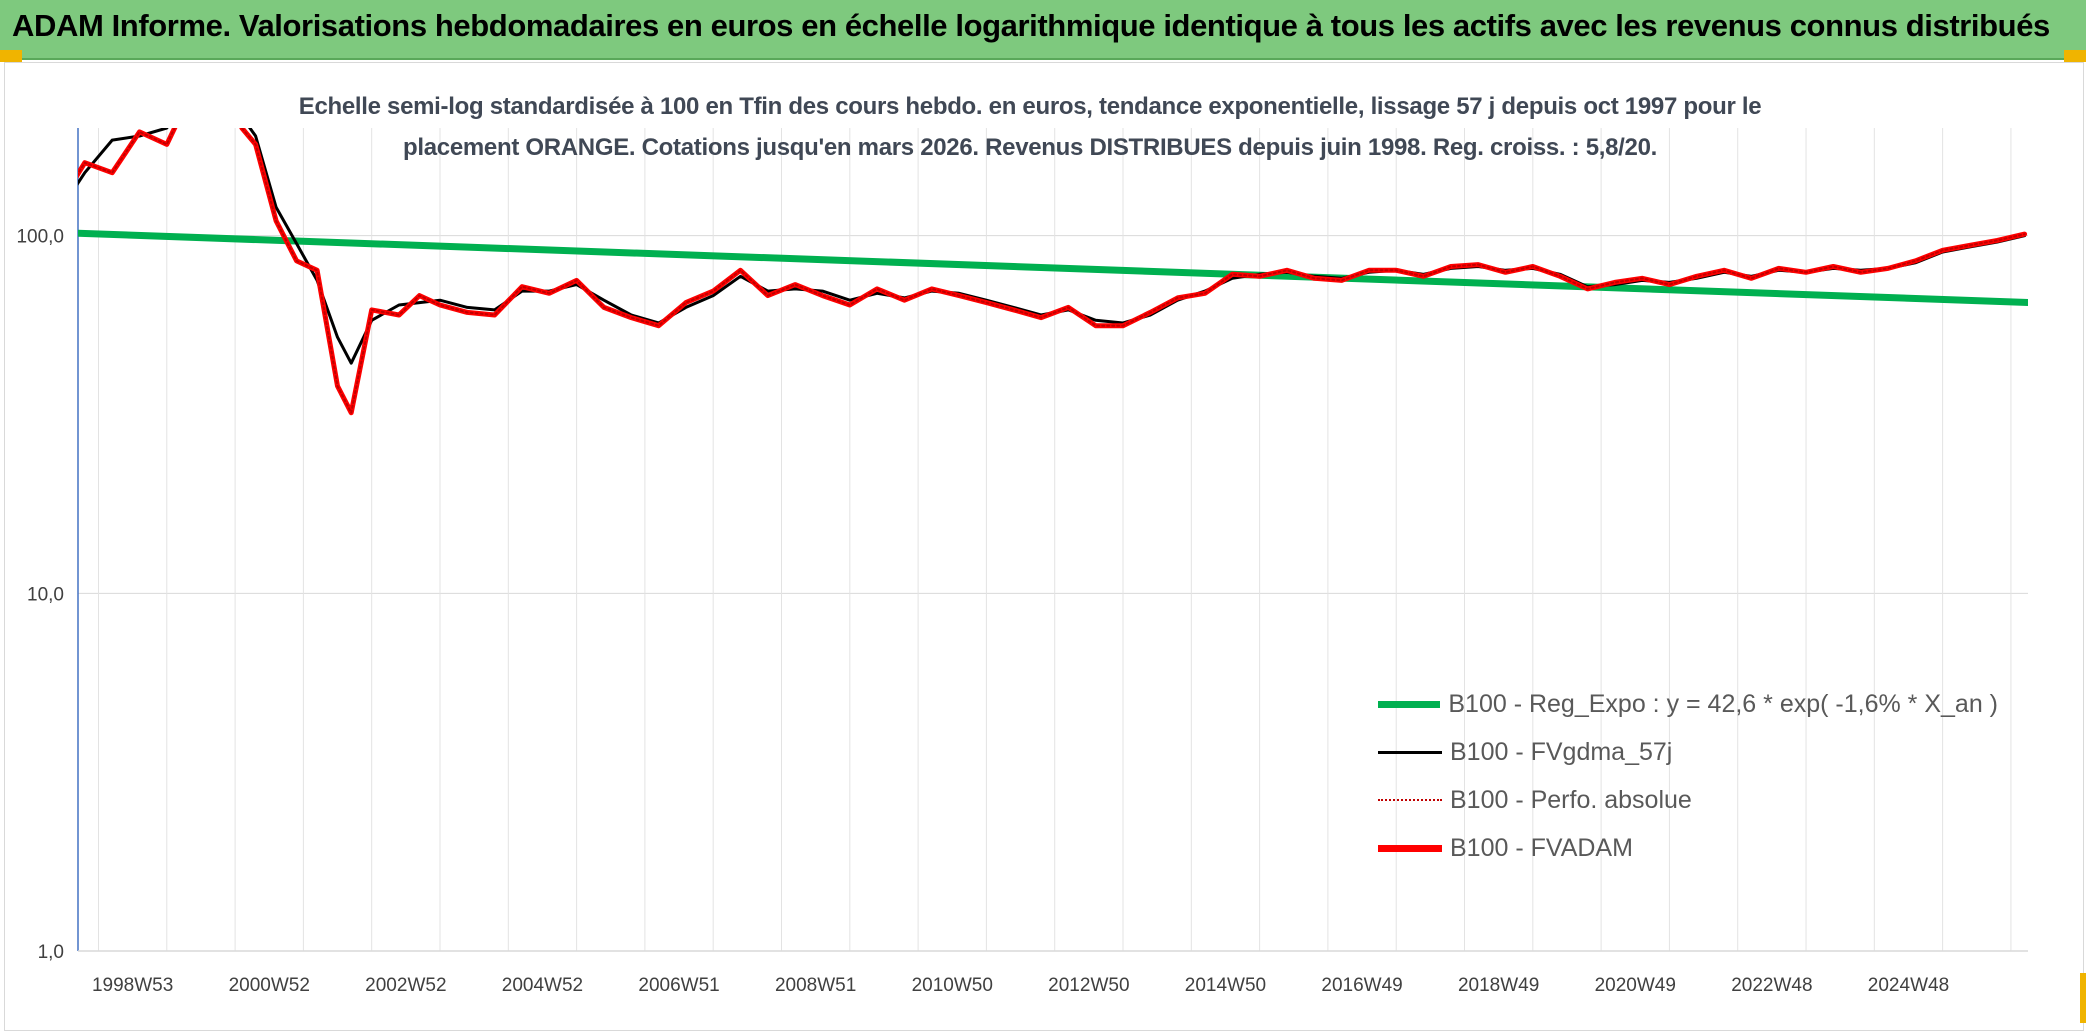  What do you see at coordinates (132, 985) in the screenshot?
I see `x-tick-label: 1998W53` at bounding box center [132, 985].